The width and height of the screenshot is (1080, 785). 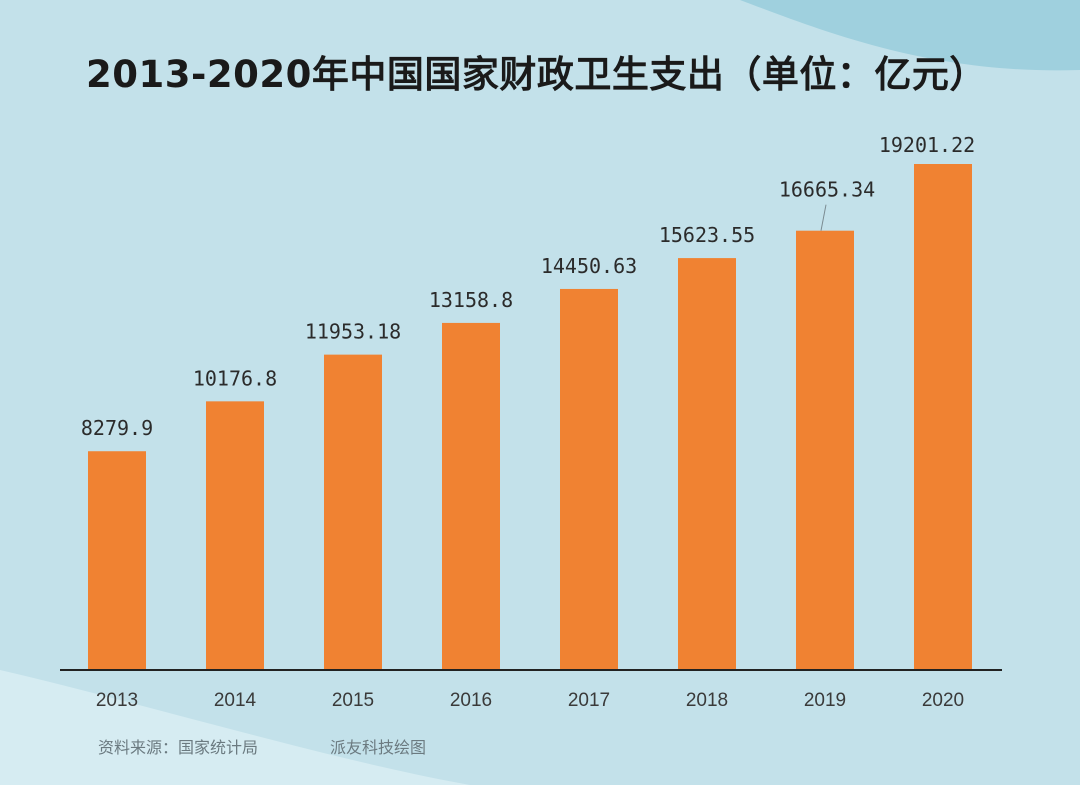 What do you see at coordinates (825, 700) in the screenshot?
I see `x-tick-2019: 2019` at bounding box center [825, 700].